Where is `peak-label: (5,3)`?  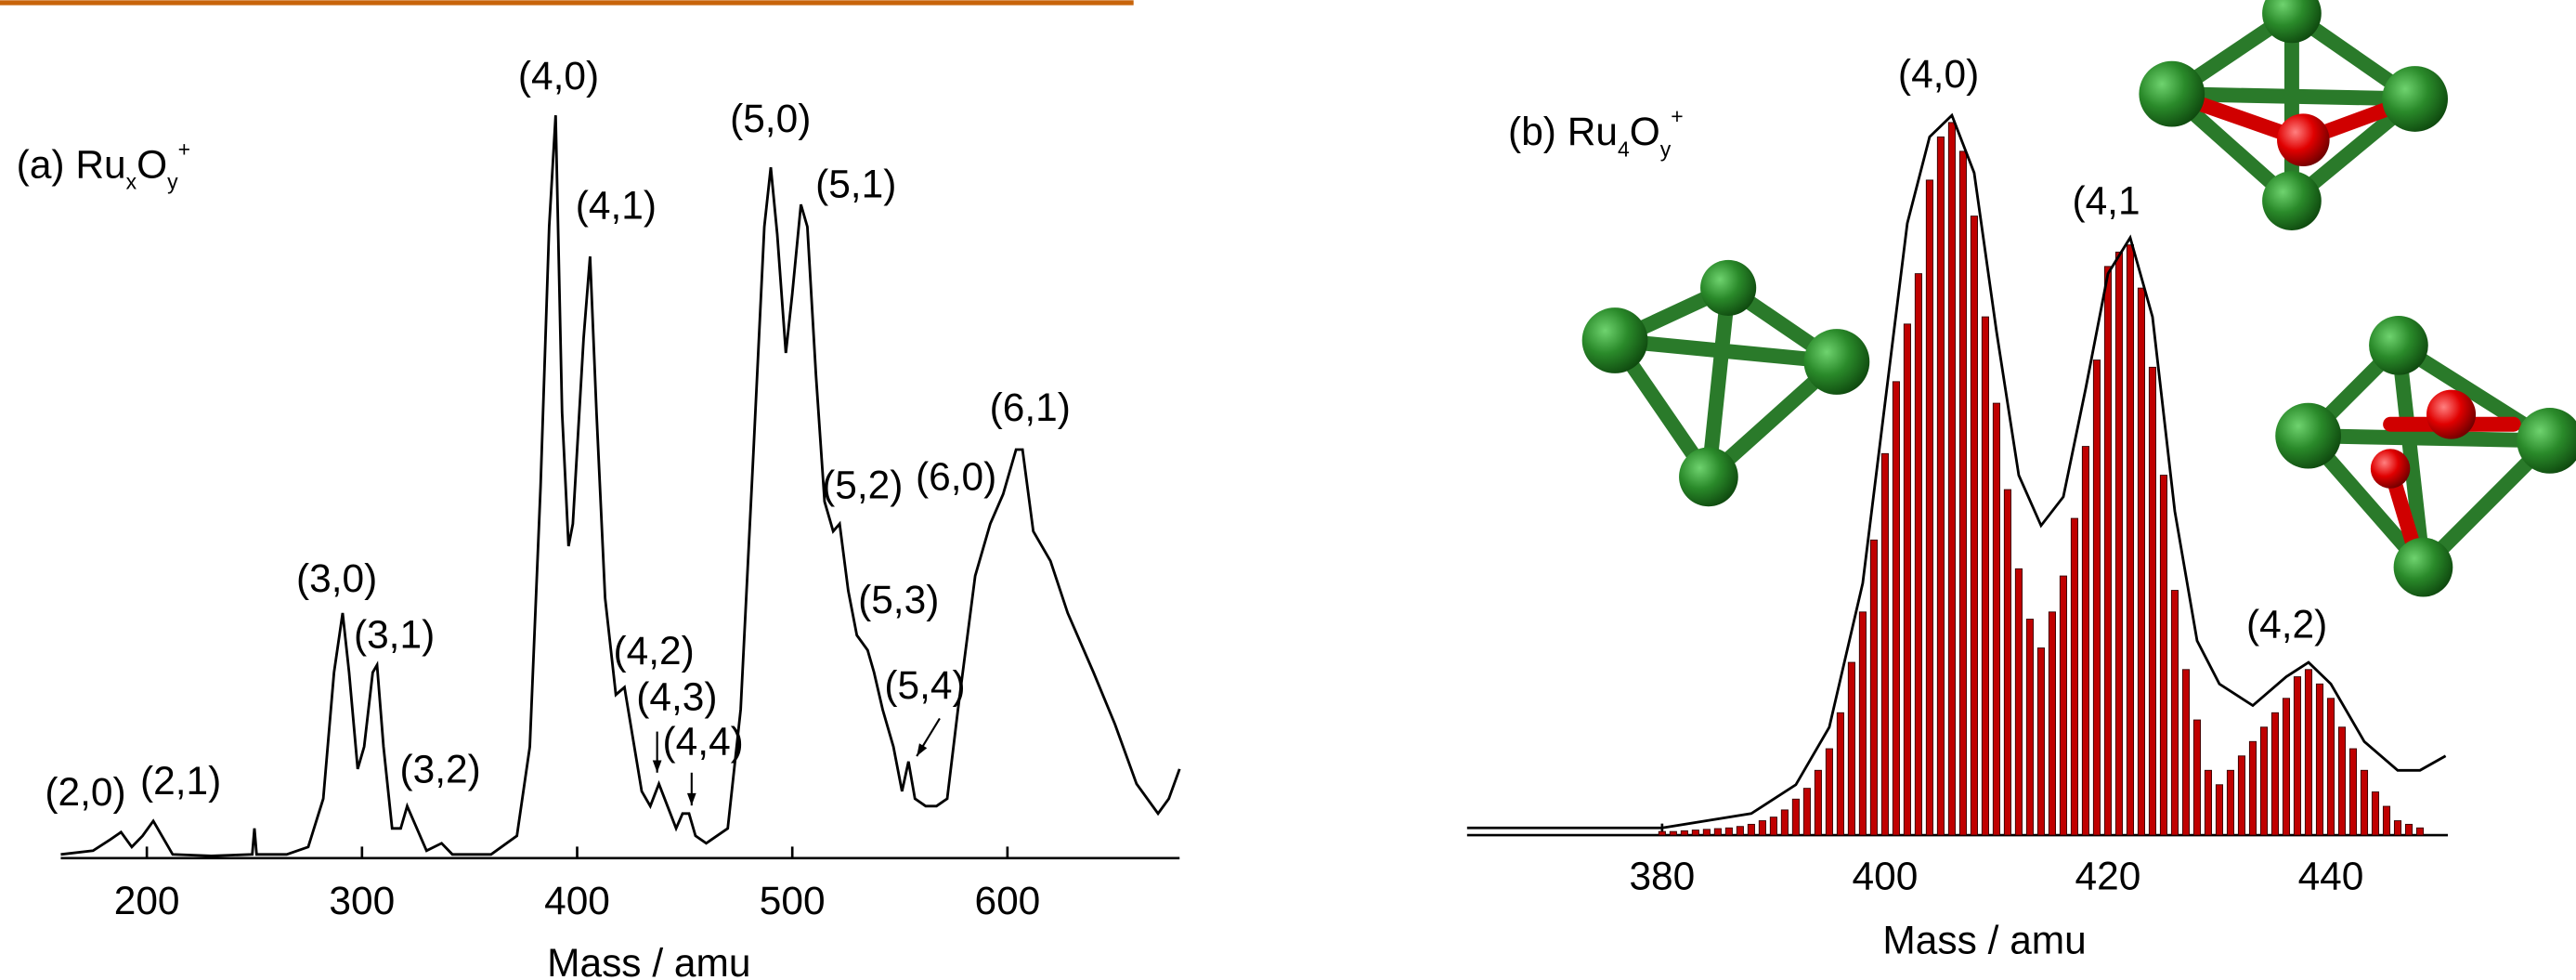
peak-label: (5,3) is located at coordinates (898, 599).